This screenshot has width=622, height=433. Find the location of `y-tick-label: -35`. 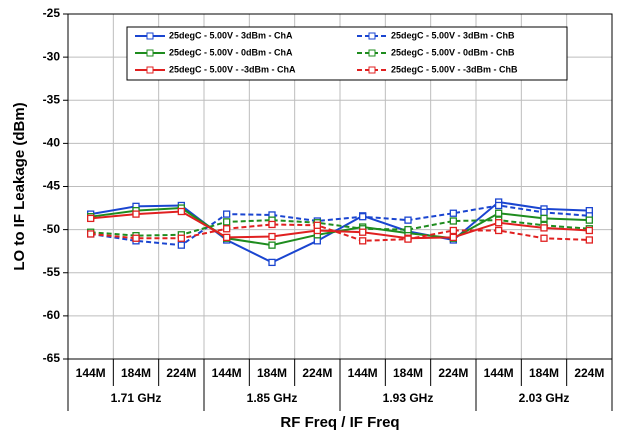

y-tick-label: -35 is located at coordinates (52, 99).